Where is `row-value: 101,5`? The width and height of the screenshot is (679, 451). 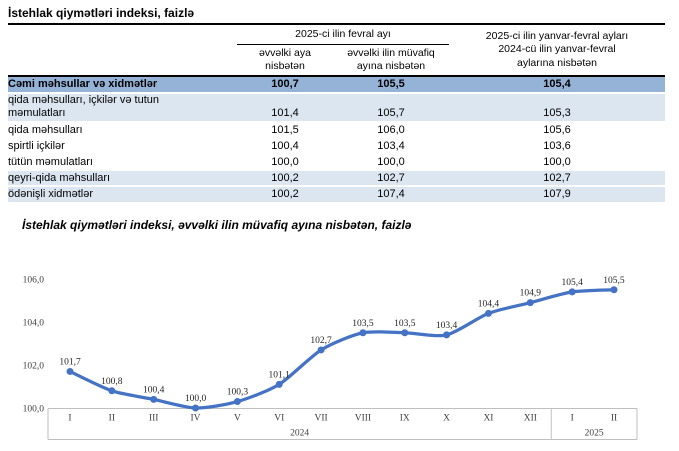
row-value: 101,5 is located at coordinates (285, 129).